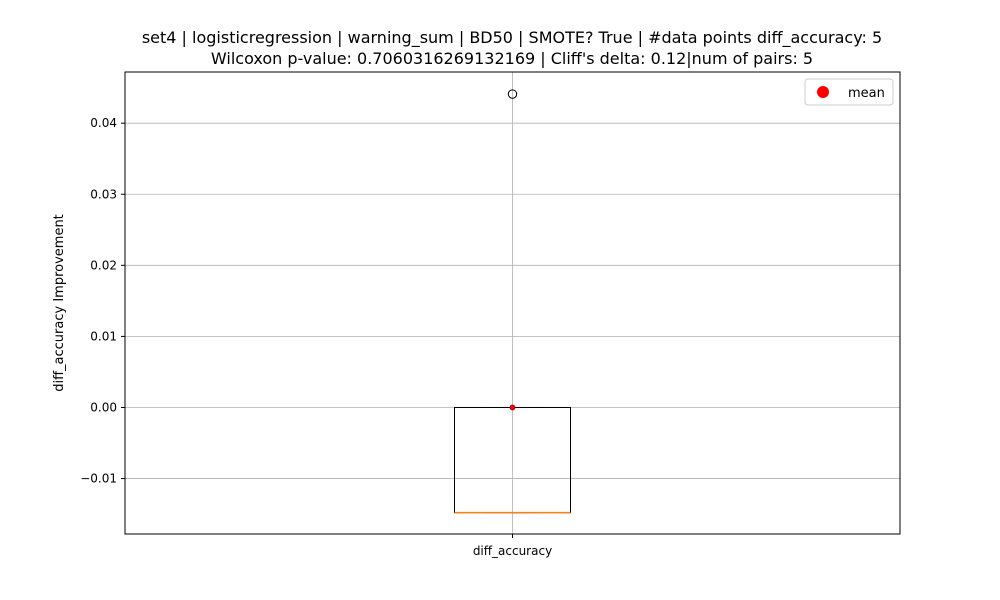 The width and height of the screenshot is (1000, 600). I want to click on y-tick-label: 0.00, so click(103, 407).